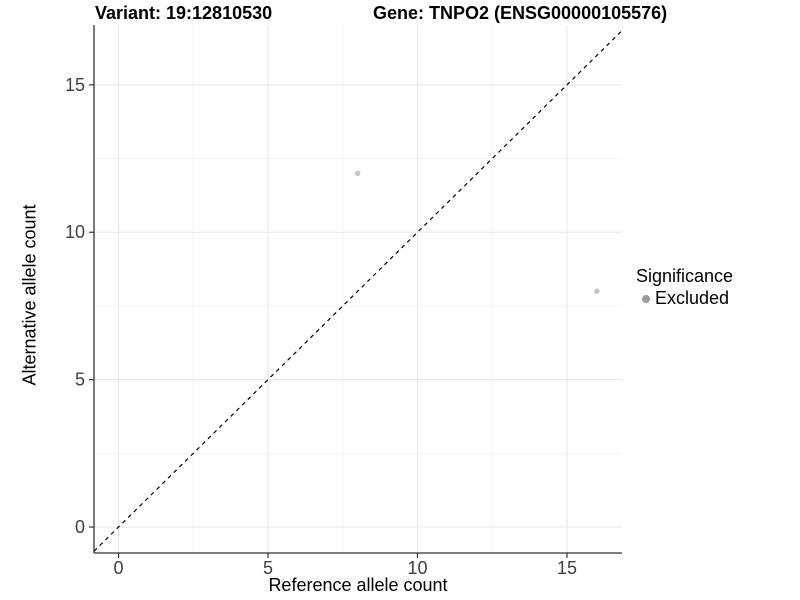  I want to click on legend-item-label: Excluded, so click(692, 298).